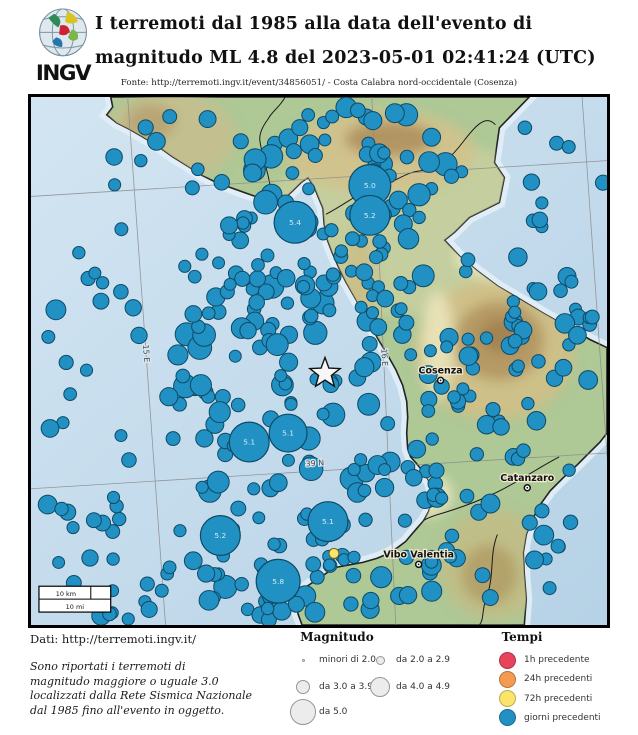 This screenshot has width=638, height=735. I want to click on ingv-logo: INGV, so click(64, 47).